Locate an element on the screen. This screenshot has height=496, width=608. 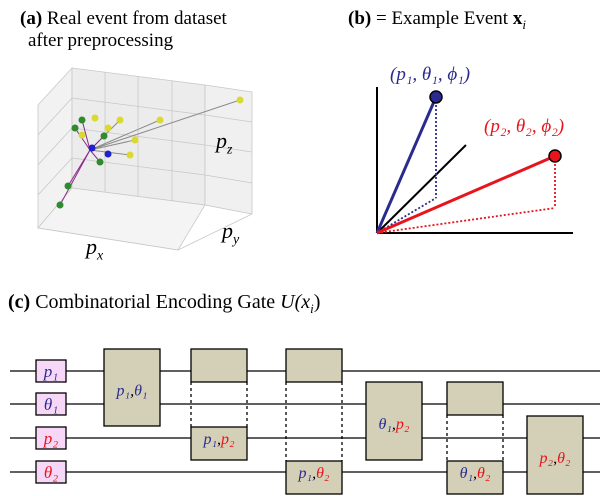
panel-b-tag: (b) is located at coordinates (360, 18).